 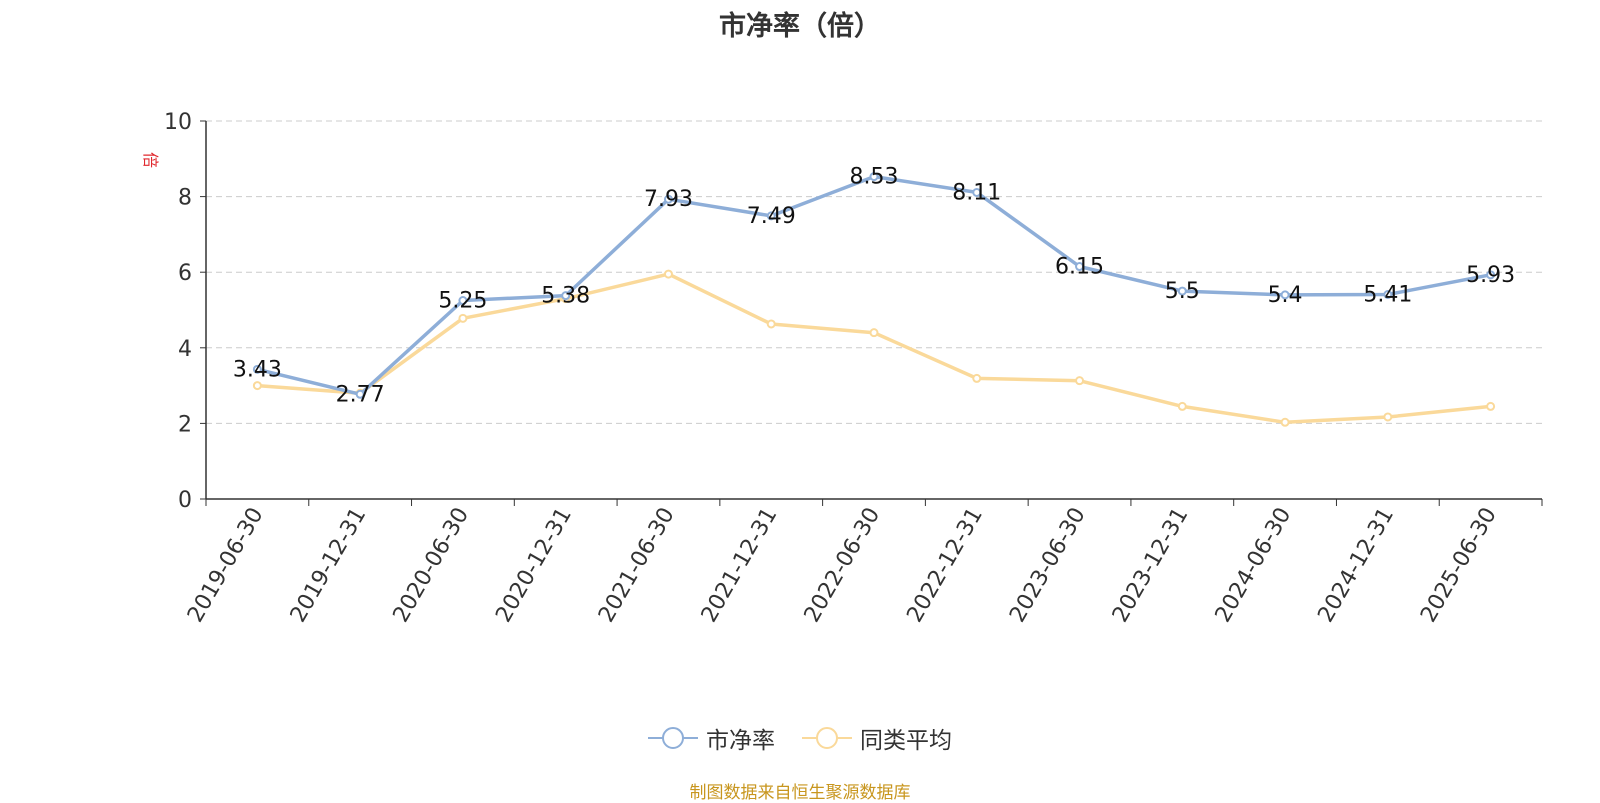 I want to click on data-label: 8.53, so click(x=874, y=177).